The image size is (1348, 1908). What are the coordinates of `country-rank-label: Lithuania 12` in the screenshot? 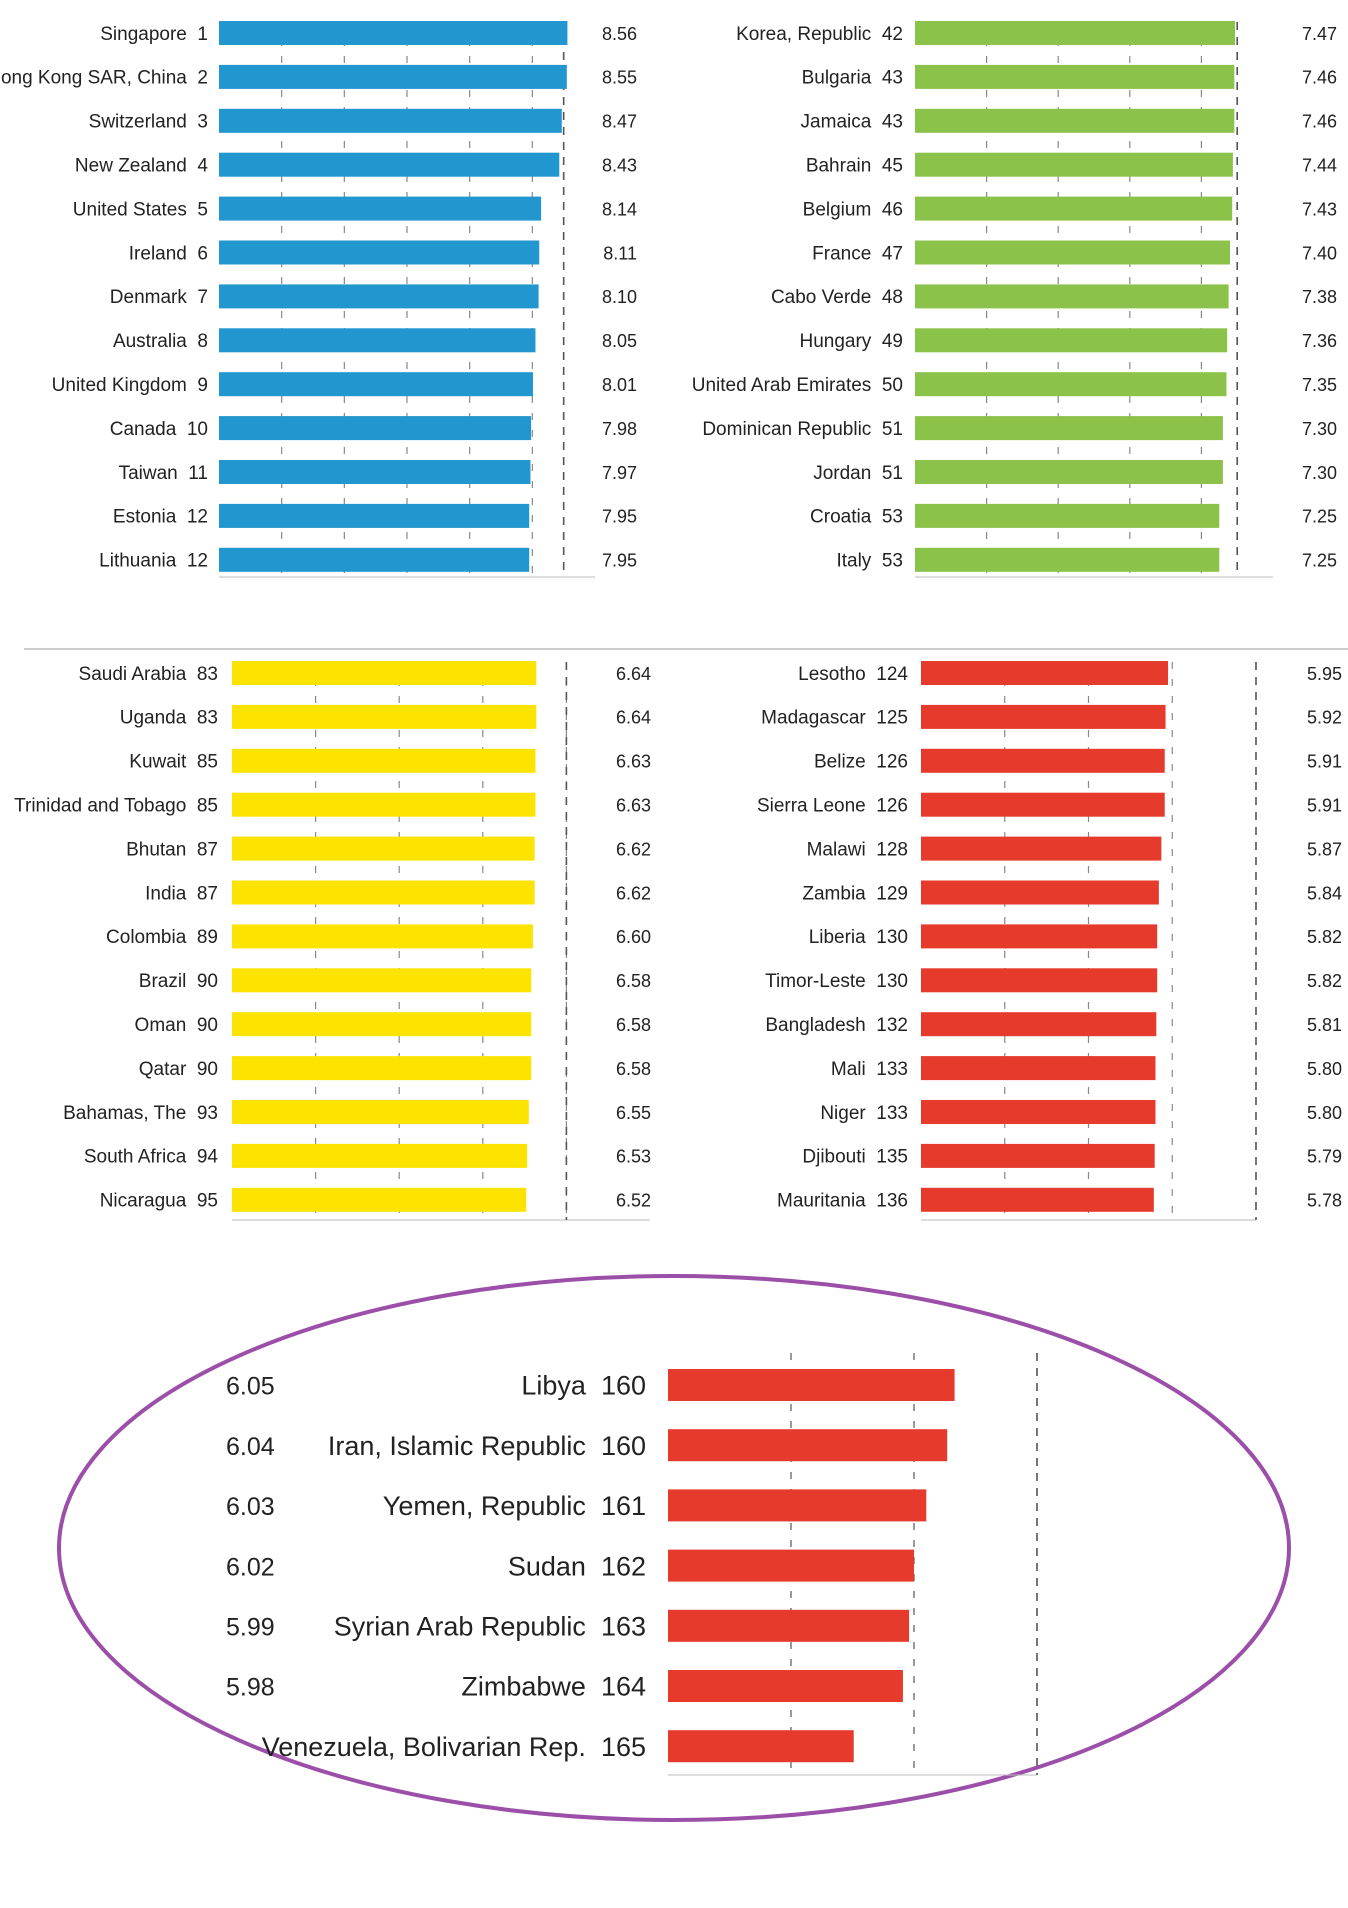 It's located at (153, 561).